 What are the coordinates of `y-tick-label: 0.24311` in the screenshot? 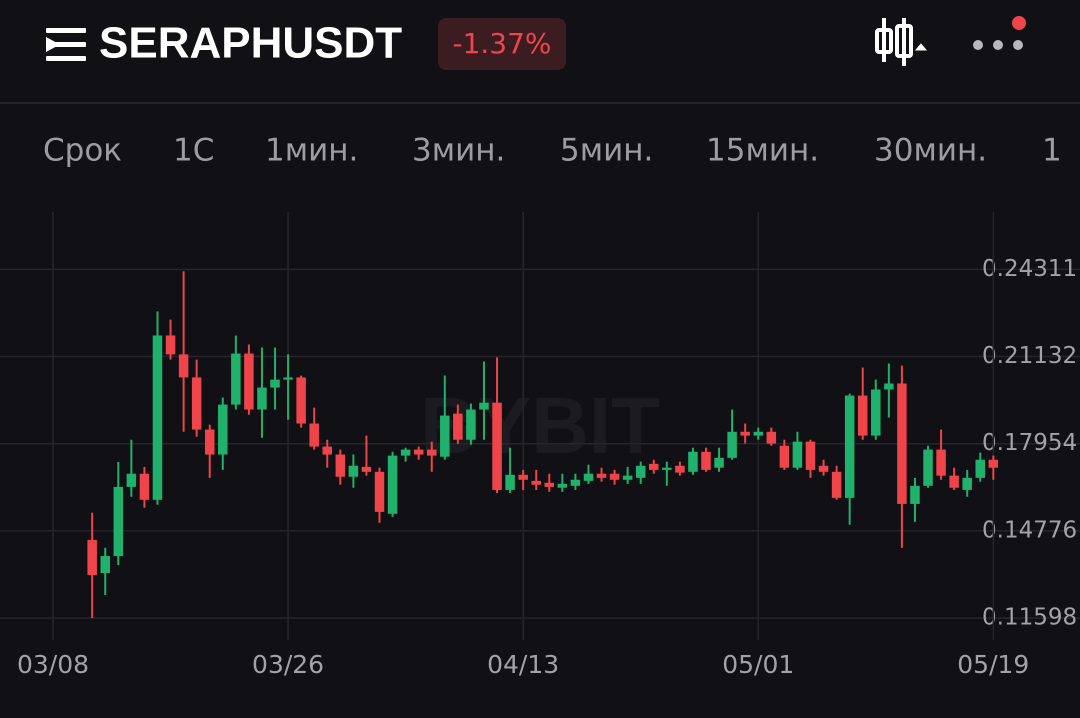 It's located at (1029, 269).